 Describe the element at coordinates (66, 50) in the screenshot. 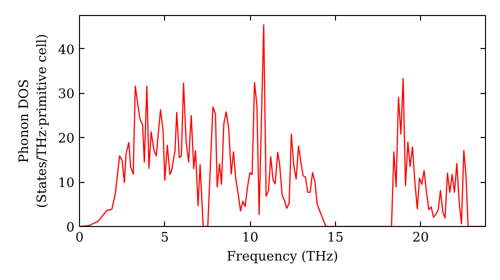

I see `y-tick-label: 40` at that location.